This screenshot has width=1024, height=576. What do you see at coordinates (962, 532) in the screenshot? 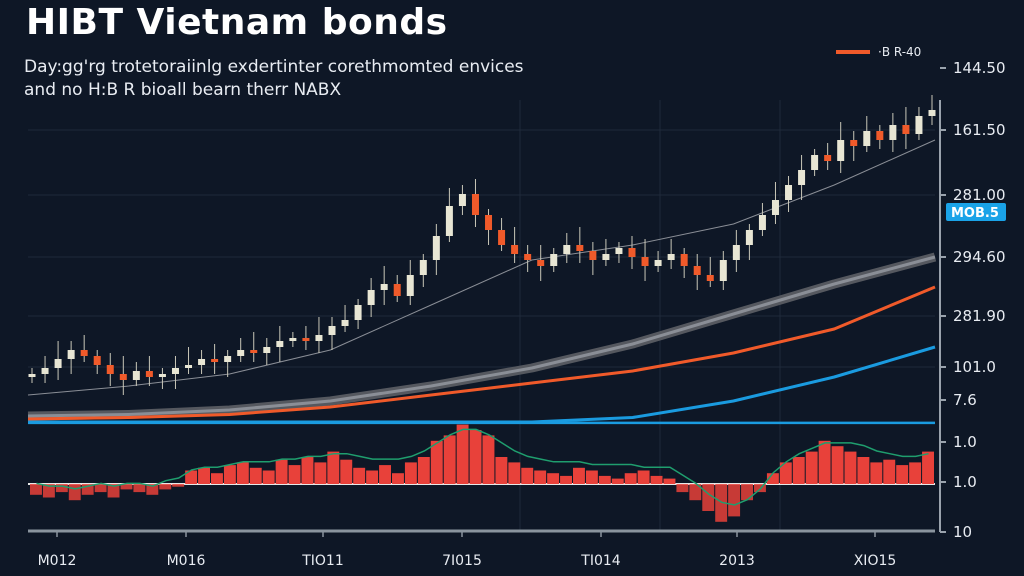
I see `y-tick-label: 10` at bounding box center [962, 532].